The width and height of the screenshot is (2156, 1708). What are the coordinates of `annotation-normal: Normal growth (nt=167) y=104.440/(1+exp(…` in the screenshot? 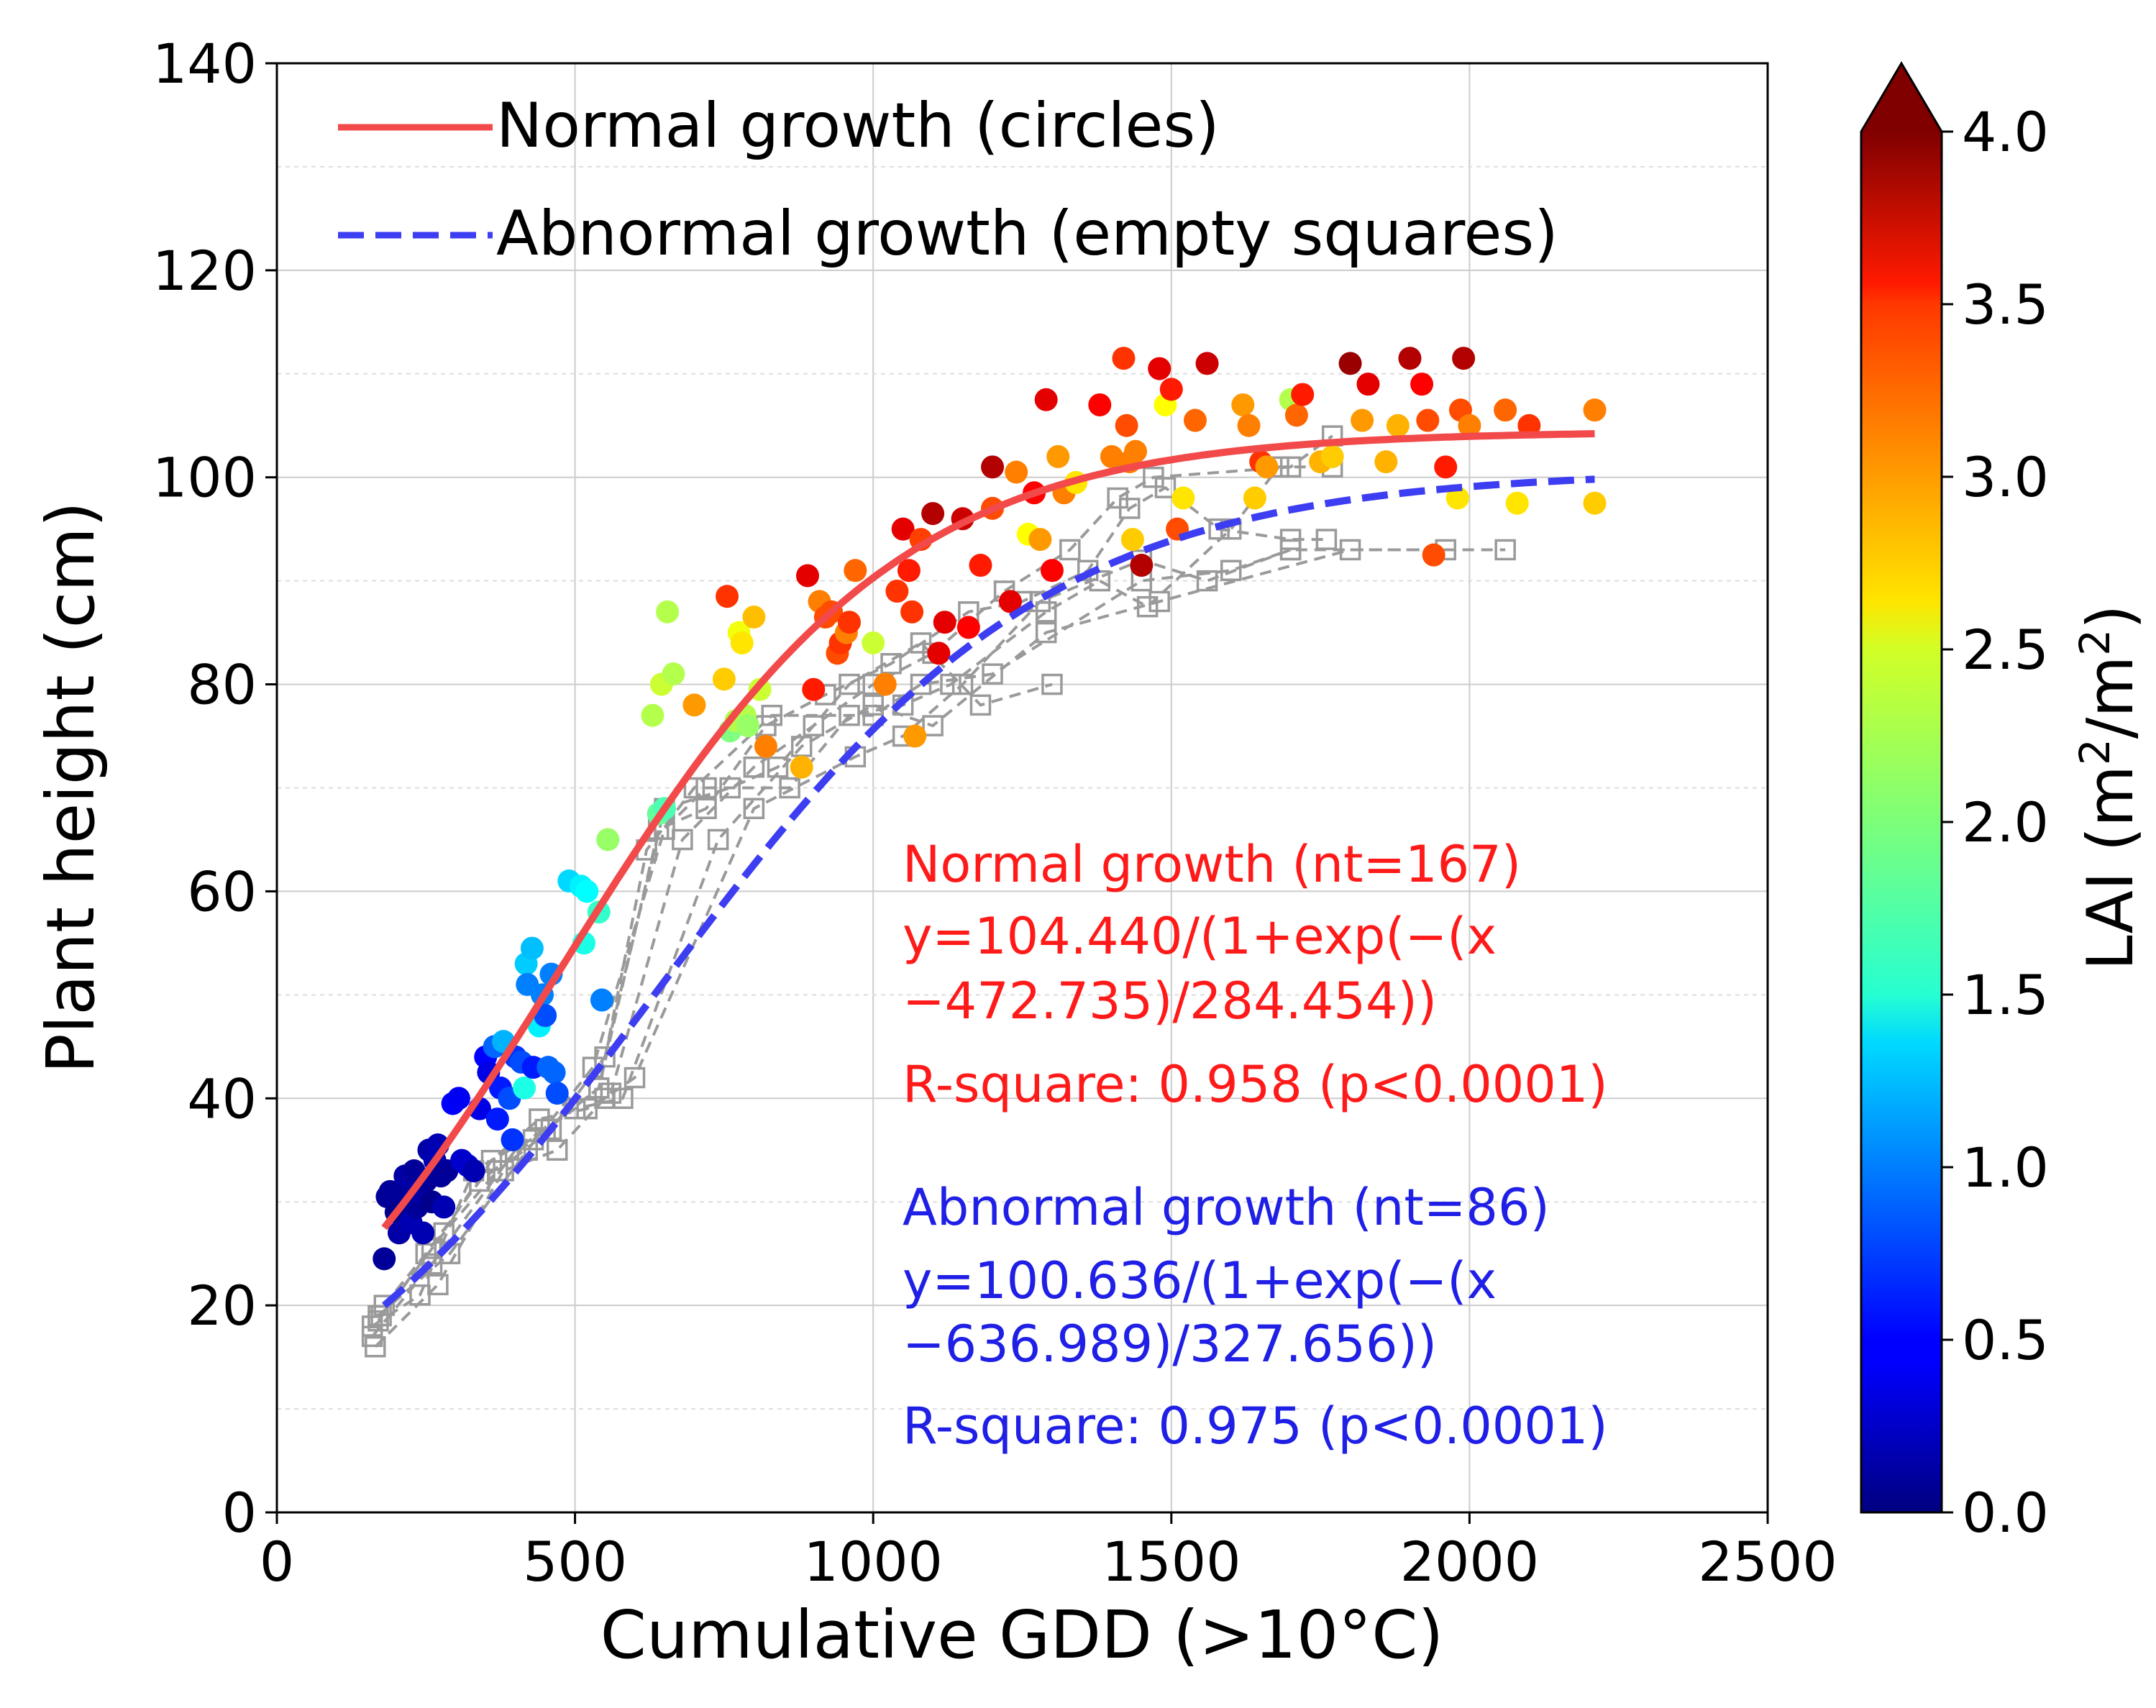 It's located at (1255, 974).